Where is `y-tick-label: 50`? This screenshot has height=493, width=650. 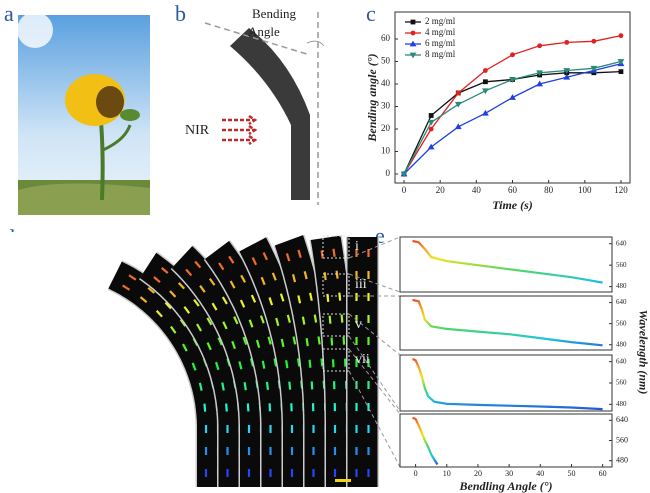 y-tick-label: 50 is located at coordinates (386, 61).